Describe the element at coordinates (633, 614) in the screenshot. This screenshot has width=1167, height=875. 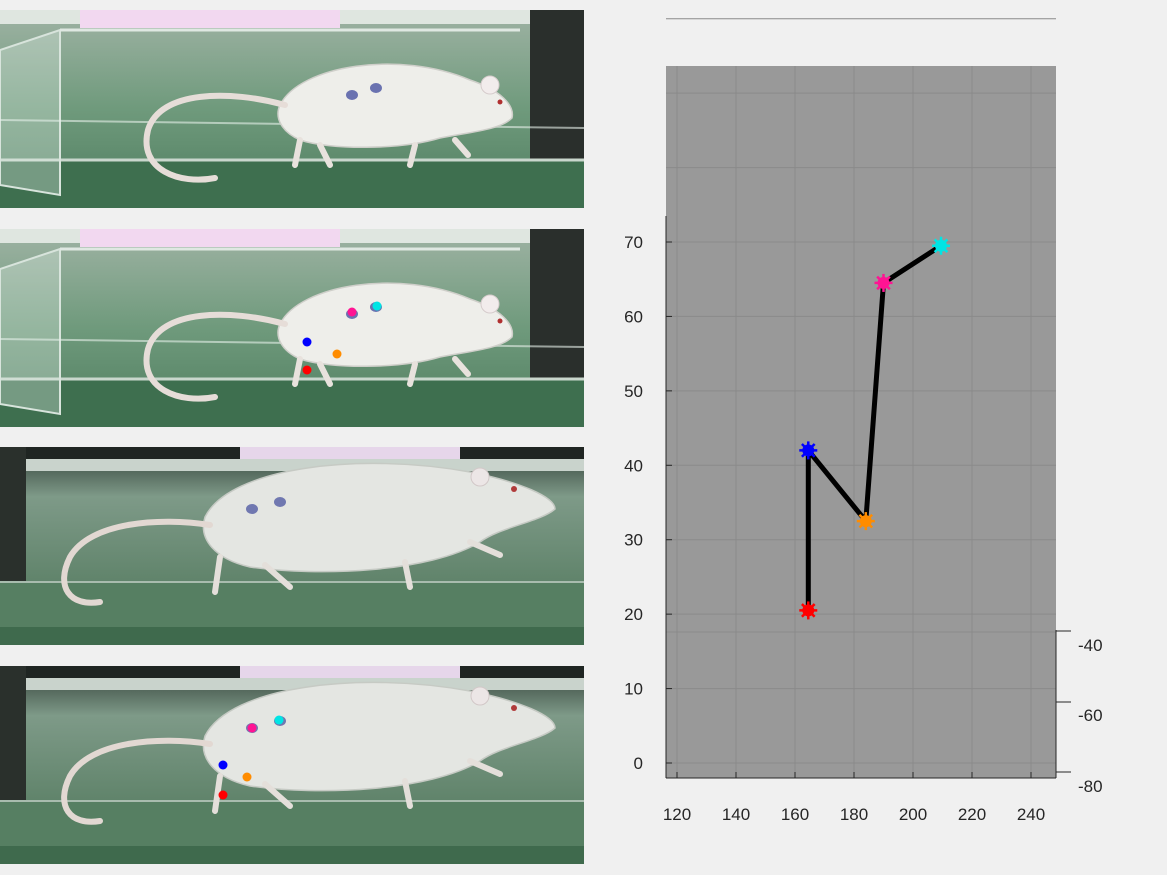
I see `y-tick-label: 20` at that location.